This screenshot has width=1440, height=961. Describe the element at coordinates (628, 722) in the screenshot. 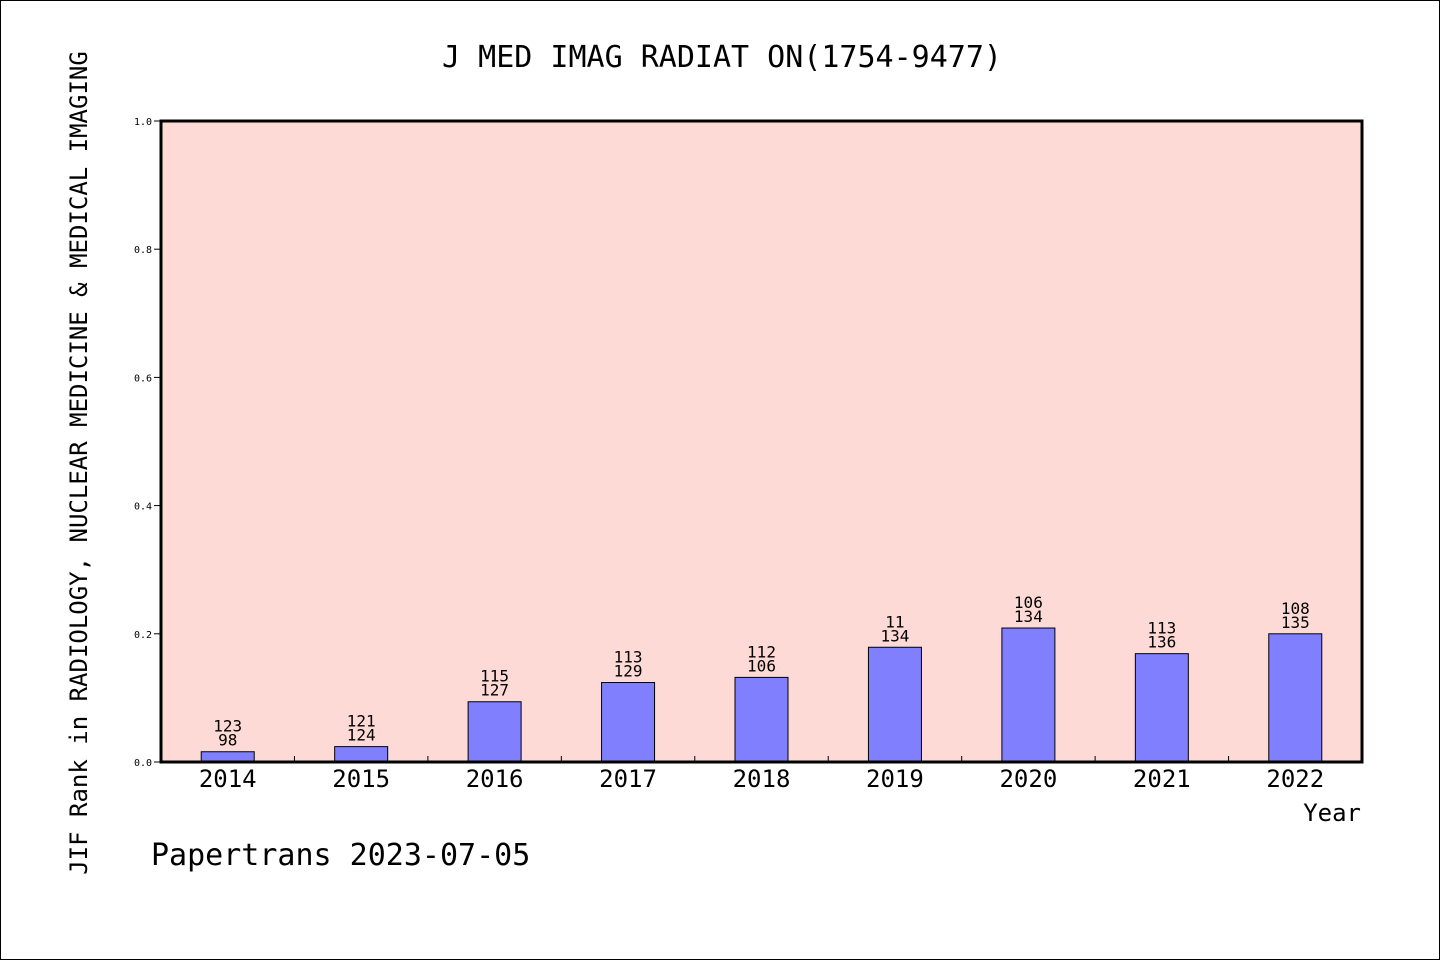

I see `bar-2017` at that location.